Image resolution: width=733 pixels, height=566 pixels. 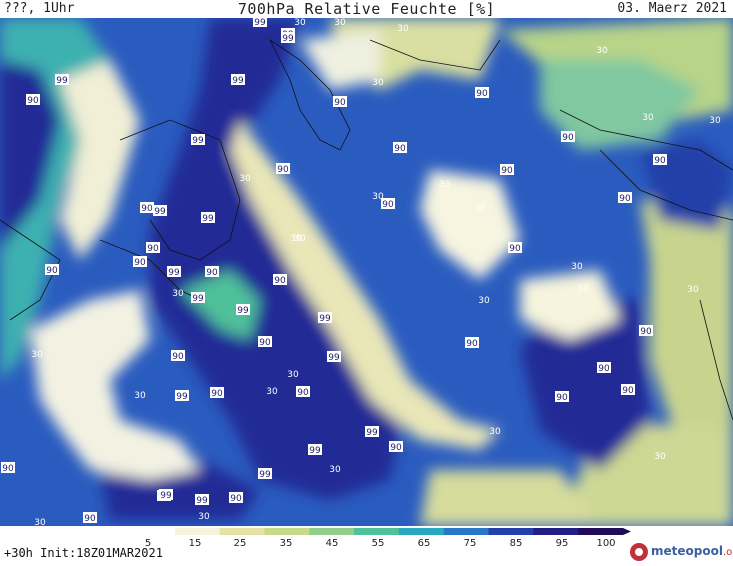 I want to click on colorbar-tick-label: 75, so click(x=470, y=543).